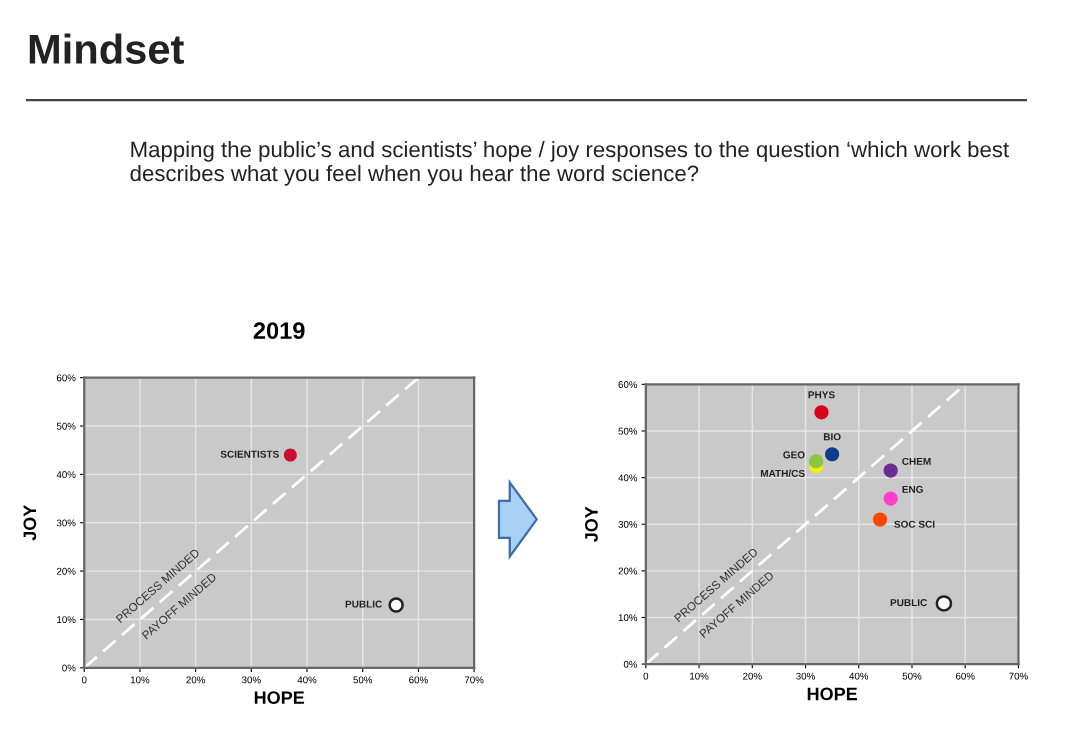 Image resolution: width=1080 pixels, height=742 pixels. I want to click on text: Mapping the public’s and scientists’ hope / joy responses to the question ‘which work best describes what you feel when you hear the word science?, so click(569, 163).